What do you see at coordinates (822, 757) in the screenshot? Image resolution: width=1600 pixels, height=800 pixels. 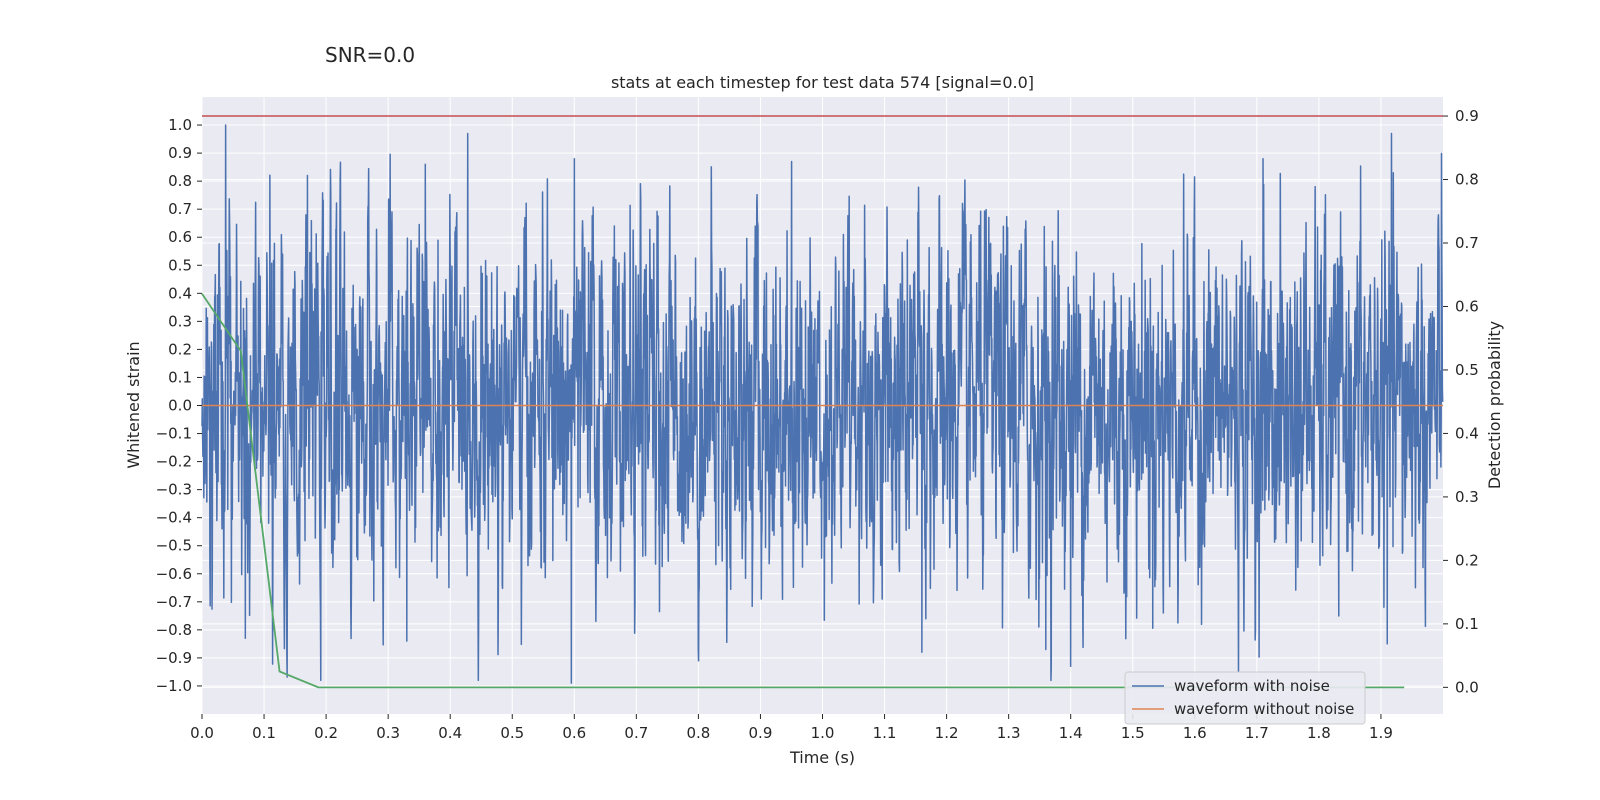 I see `x-axis-label: Time (s)` at bounding box center [822, 757].